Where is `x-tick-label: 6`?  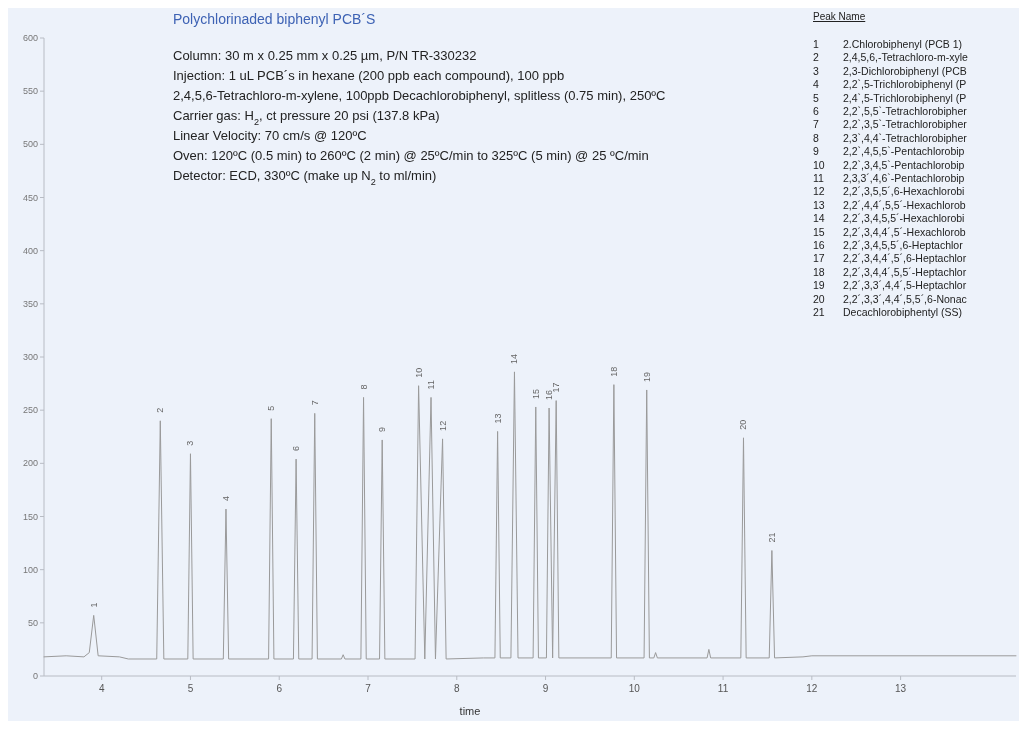
x-tick-label: 6 is located at coordinates (279, 688).